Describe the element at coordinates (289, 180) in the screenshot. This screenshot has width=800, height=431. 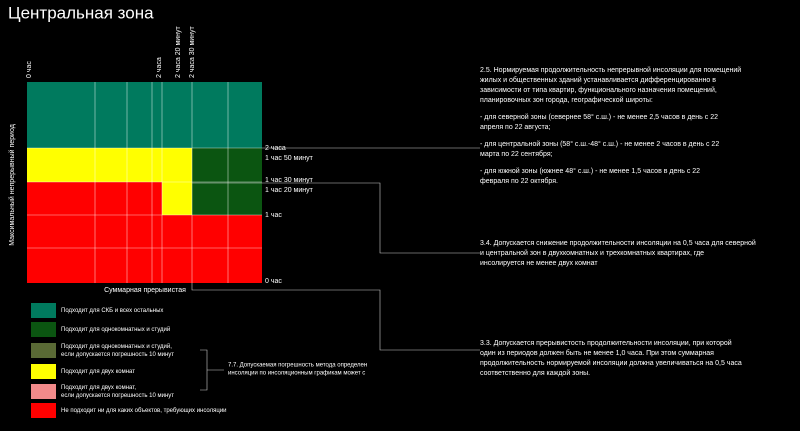
I see `right-label: 1 час 30 минут` at that location.